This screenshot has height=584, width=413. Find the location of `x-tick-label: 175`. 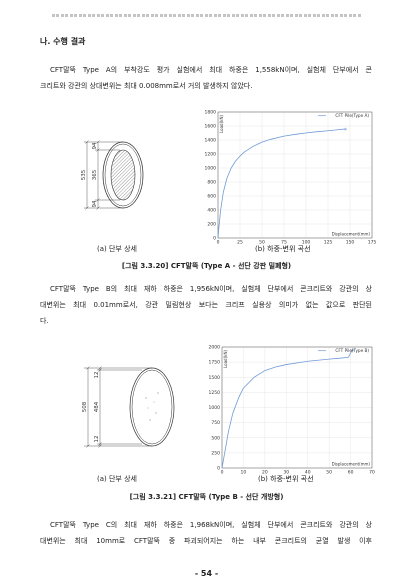

x-tick-label: 175 is located at coordinates (372, 243).